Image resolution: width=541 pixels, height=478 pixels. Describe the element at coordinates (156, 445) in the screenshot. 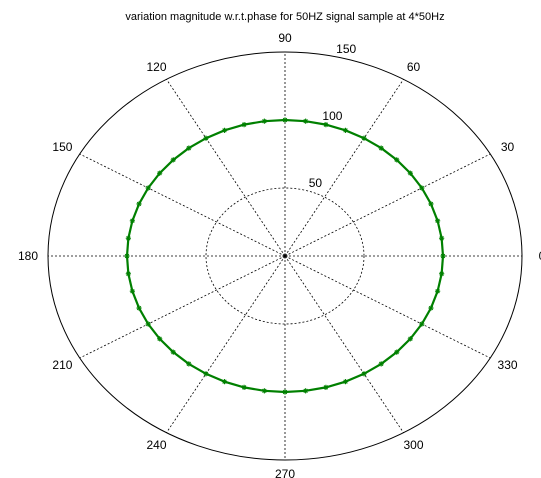

I see `angle-tick-label-240: 240` at that location.